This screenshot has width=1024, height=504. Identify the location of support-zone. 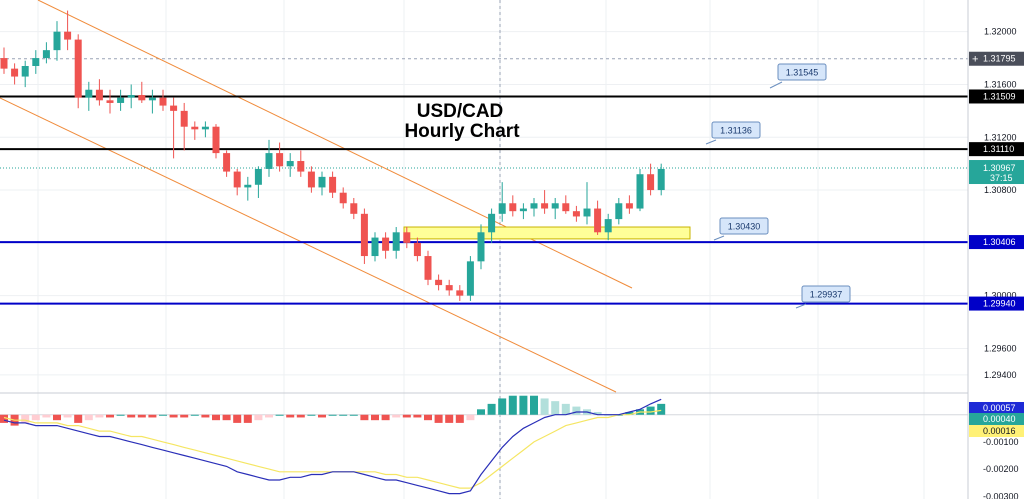
(547, 233).